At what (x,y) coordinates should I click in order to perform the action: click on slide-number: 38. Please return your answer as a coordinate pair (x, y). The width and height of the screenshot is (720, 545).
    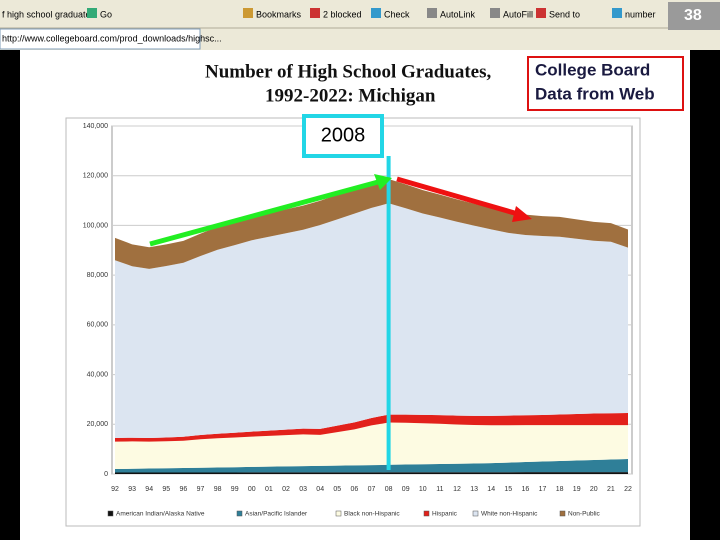
    Looking at the image, I should click on (693, 15).